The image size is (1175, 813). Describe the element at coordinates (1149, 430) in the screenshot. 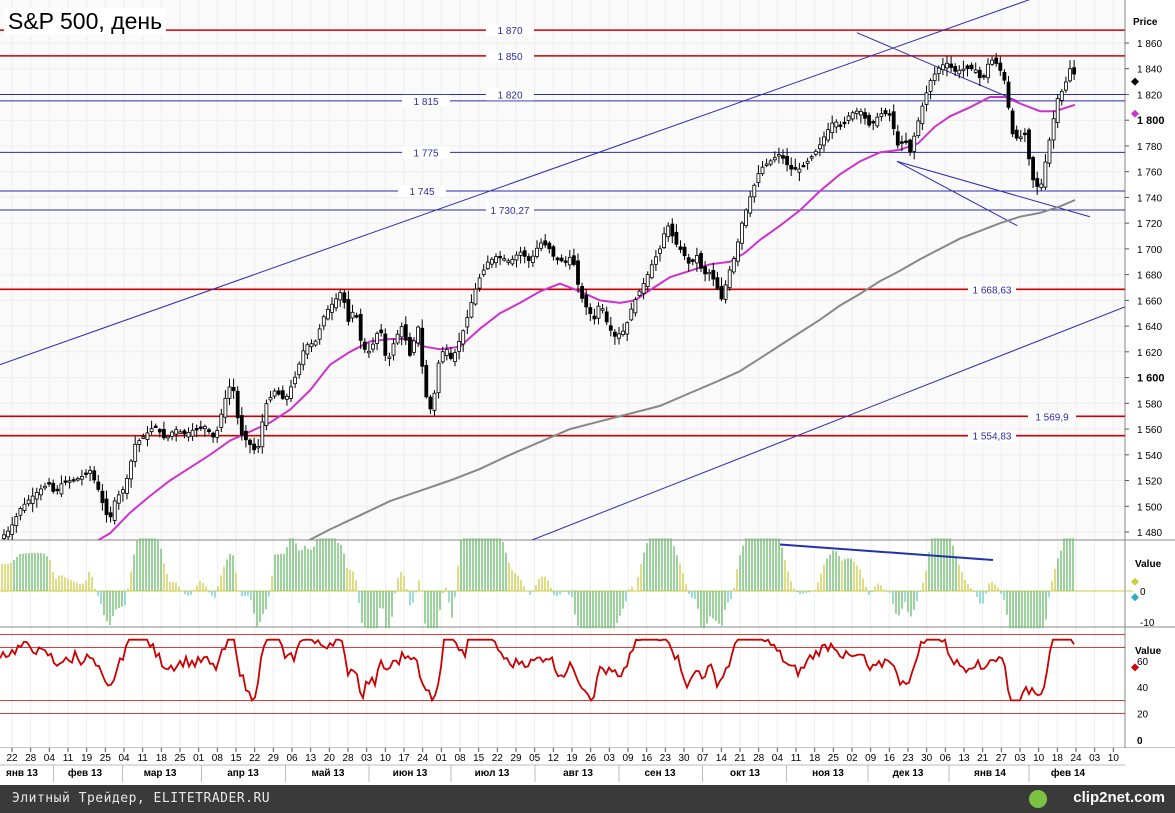

I see `price-tick-label: 1 560` at that location.